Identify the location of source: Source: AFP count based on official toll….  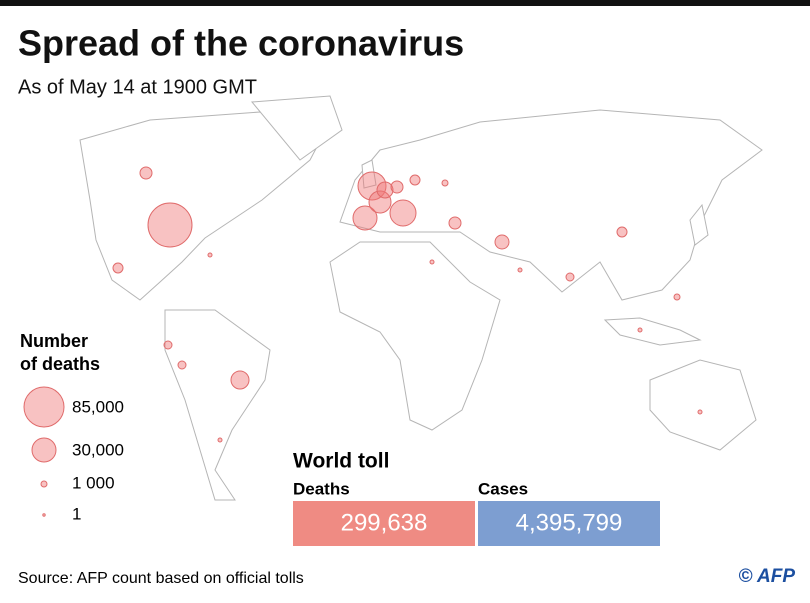
(161, 578).